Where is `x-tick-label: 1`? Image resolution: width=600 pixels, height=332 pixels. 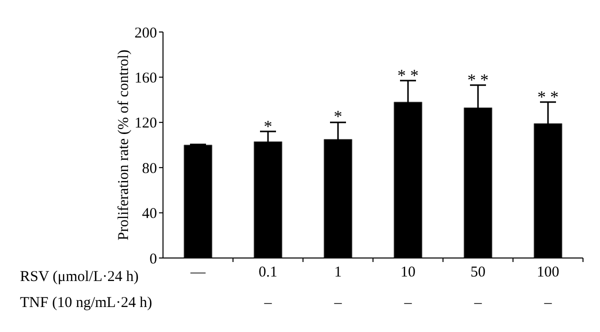
x-tick-label: 1 is located at coordinates (338, 272).